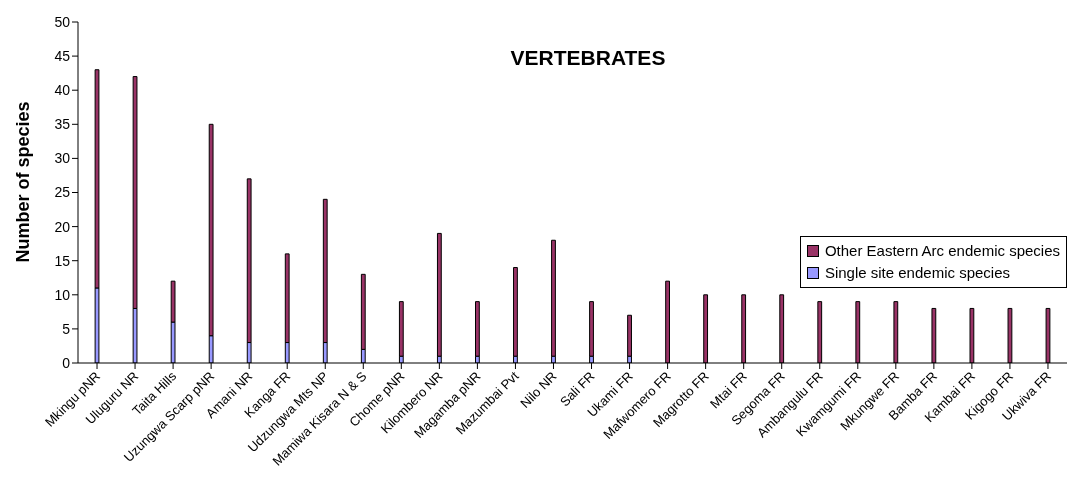  Describe the element at coordinates (917, 273) in the screenshot. I see `legend-label: Single site endemic species` at that location.